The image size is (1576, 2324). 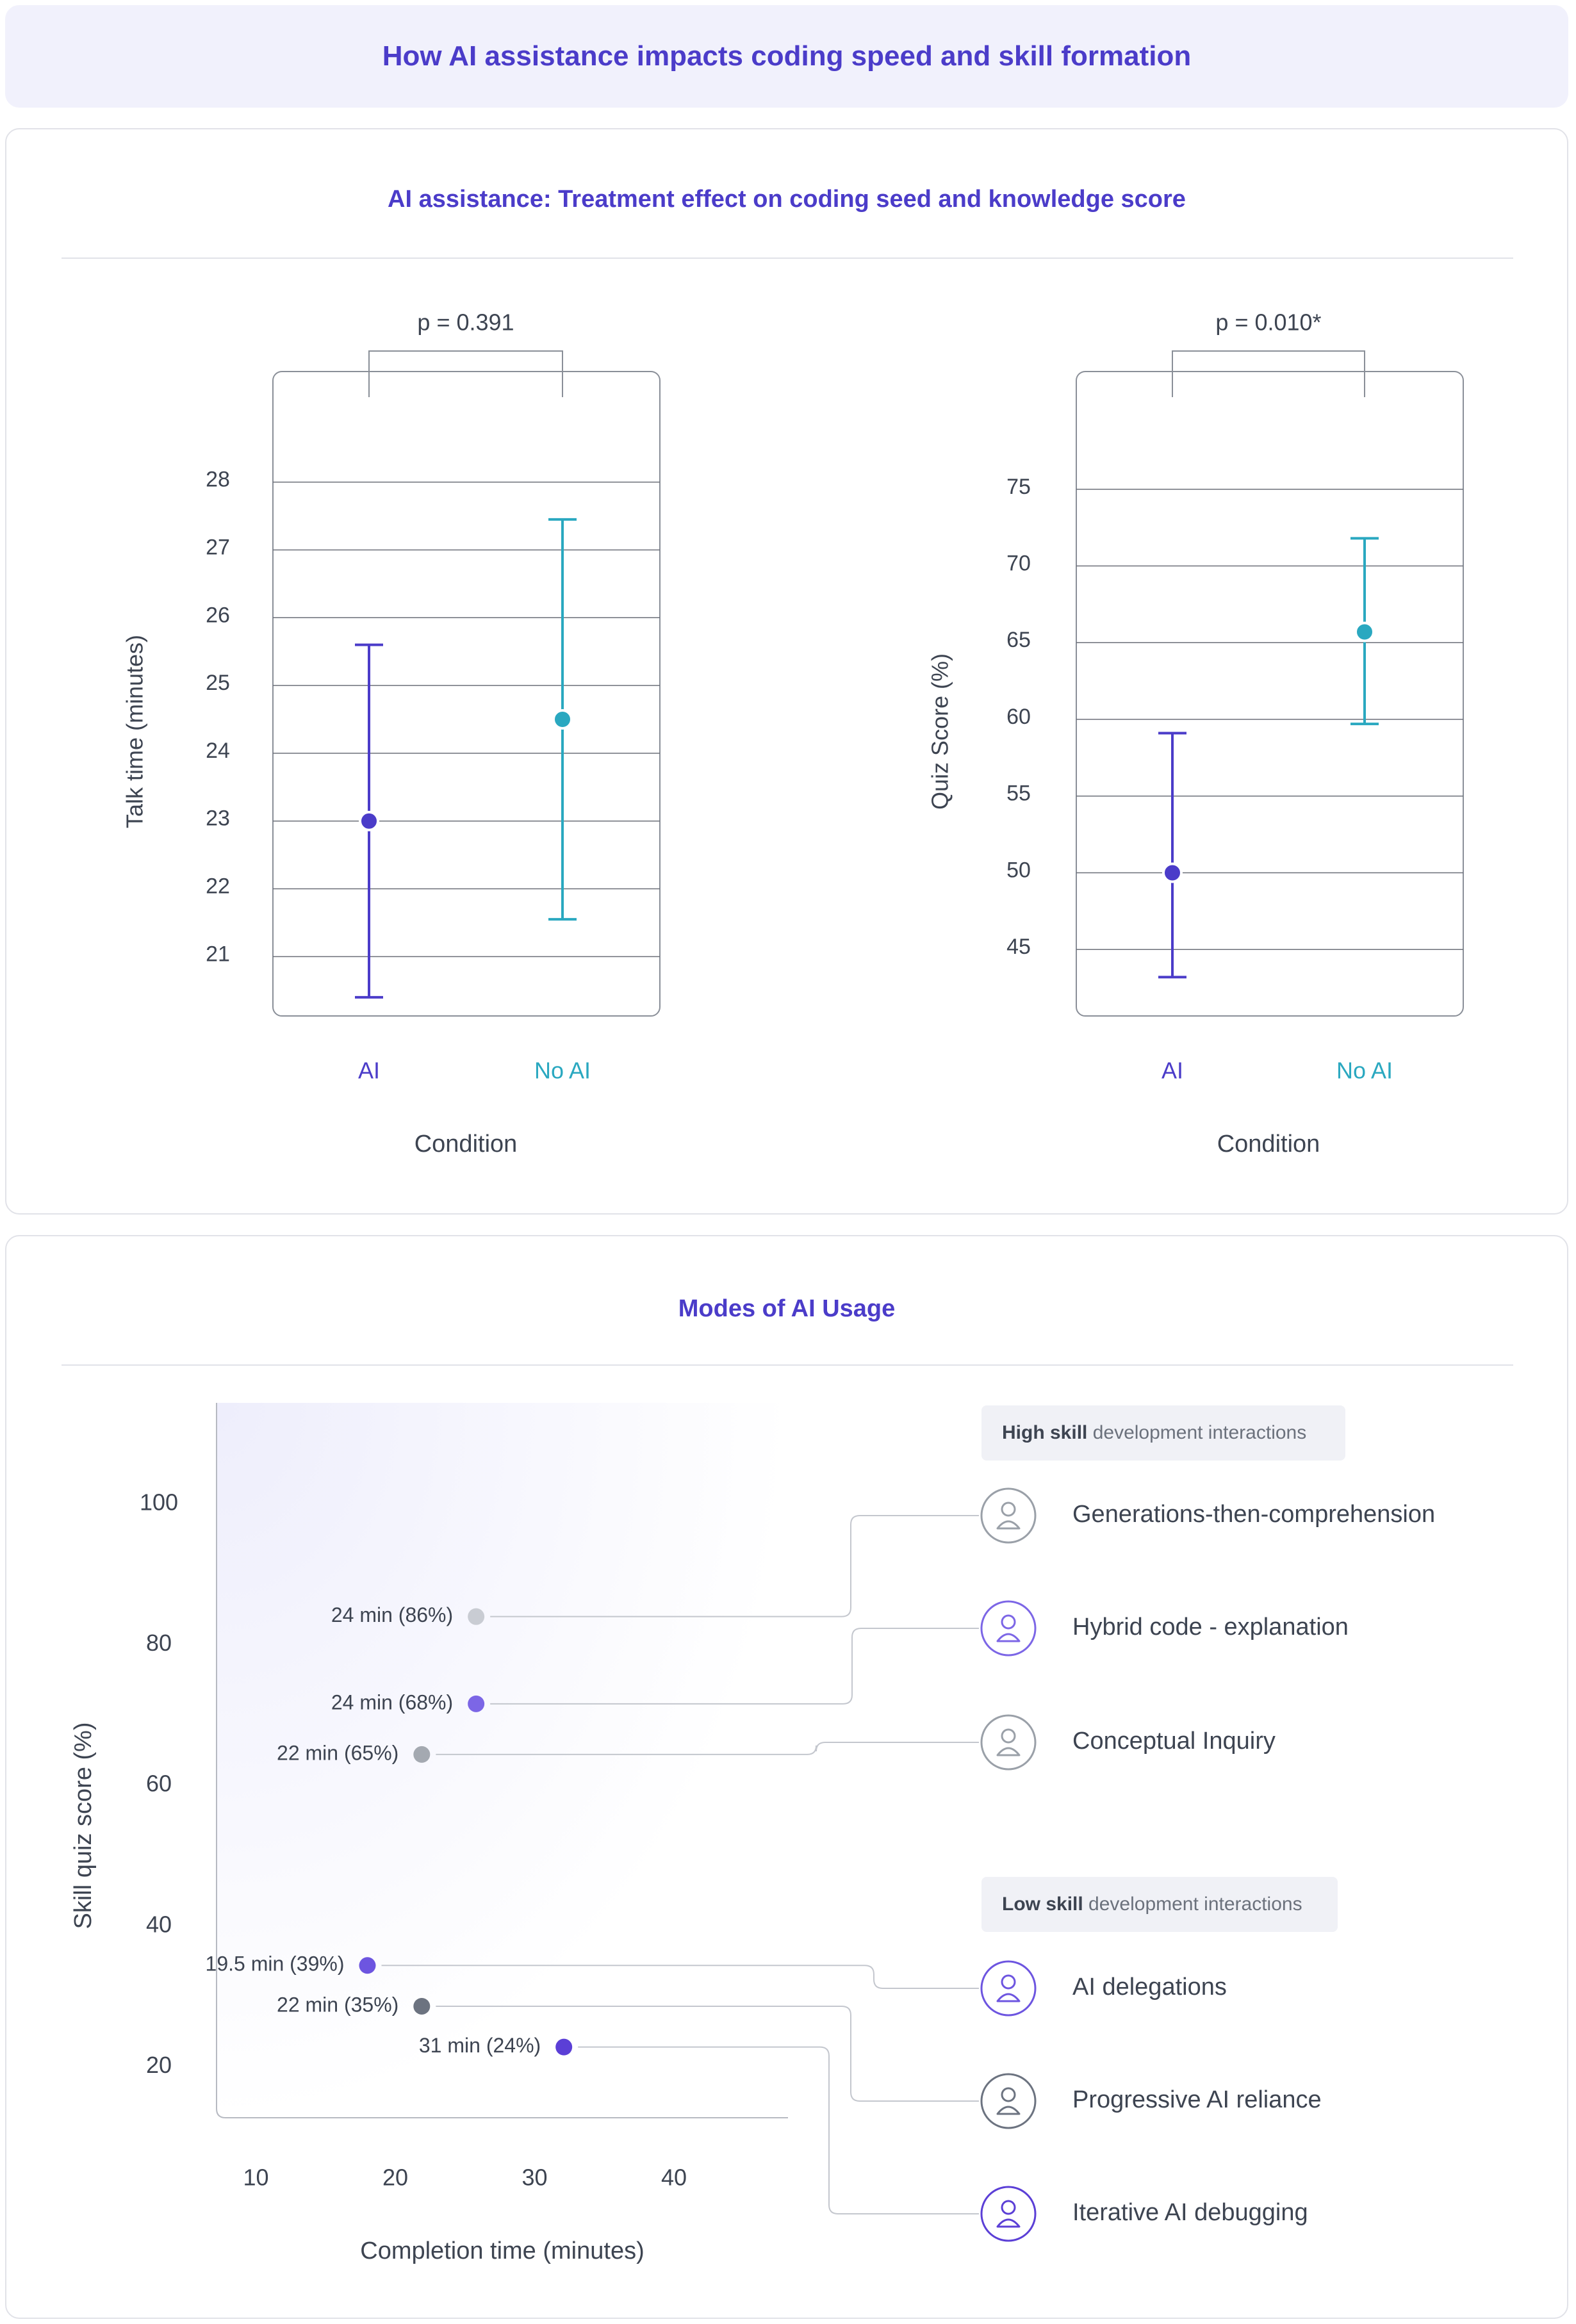 I want to click on skill-group-badge: Low skill development interactions, so click(x=1159, y=1905).